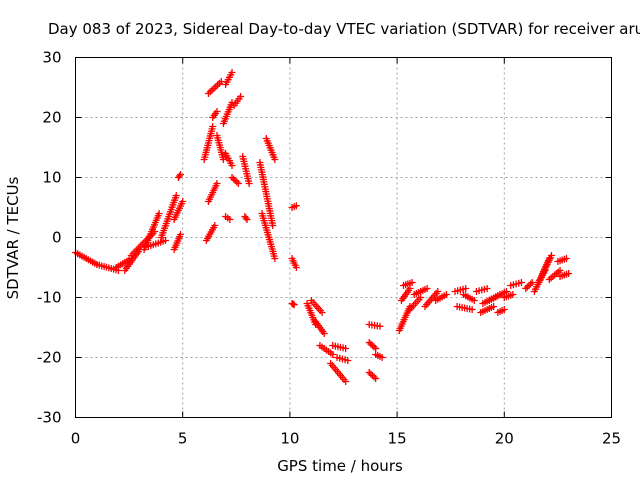 Image resolution: width=640 pixels, height=480 pixels. I want to click on y-tick-label: 10, so click(51, 178).